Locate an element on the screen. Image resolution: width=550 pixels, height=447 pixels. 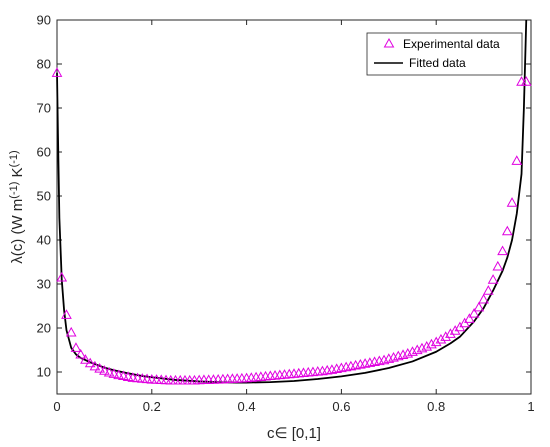
y-tick-label: 50 is located at coordinates (44, 196).